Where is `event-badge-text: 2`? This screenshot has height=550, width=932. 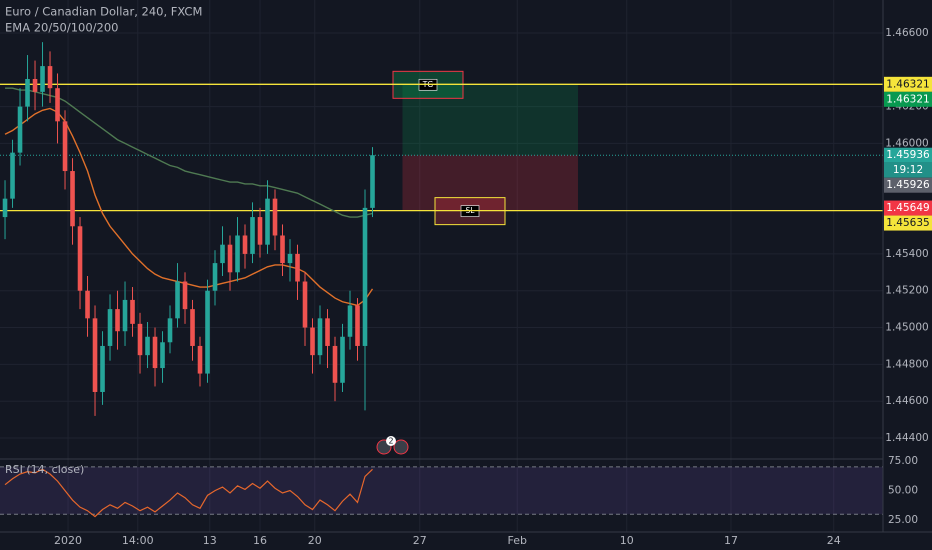
event-badge-text: 2 is located at coordinates (390, 441).